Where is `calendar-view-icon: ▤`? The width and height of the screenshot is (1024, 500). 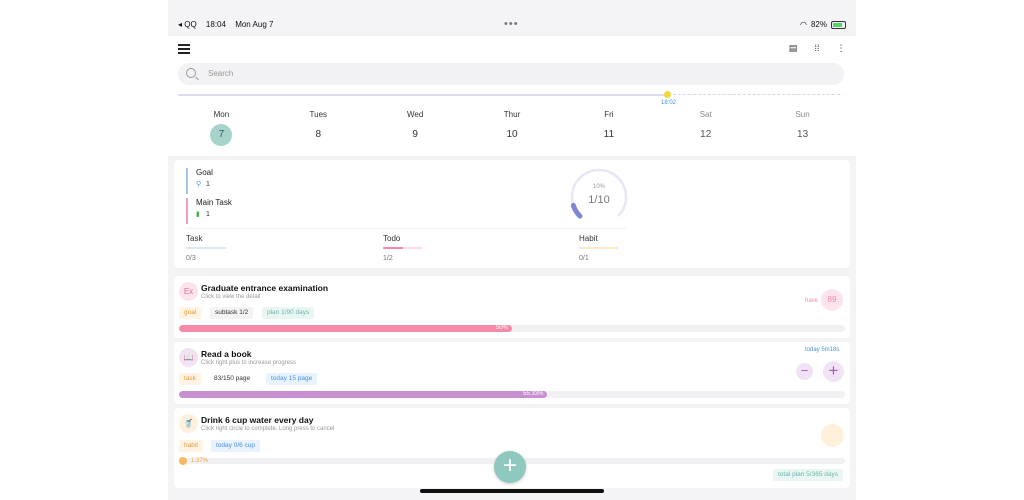 calendar-view-icon: ▤ is located at coordinates (793, 48).